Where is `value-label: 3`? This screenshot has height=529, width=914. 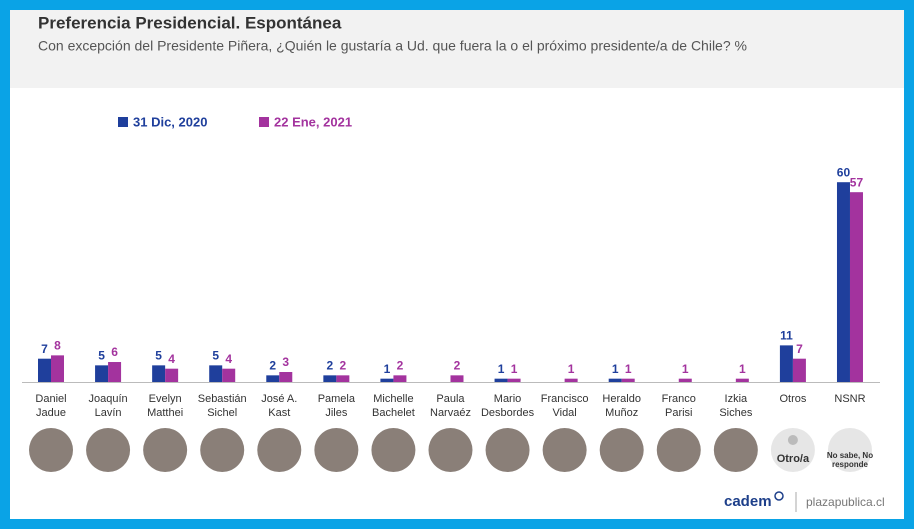 value-label: 3 is located at coordinates (285, 362).